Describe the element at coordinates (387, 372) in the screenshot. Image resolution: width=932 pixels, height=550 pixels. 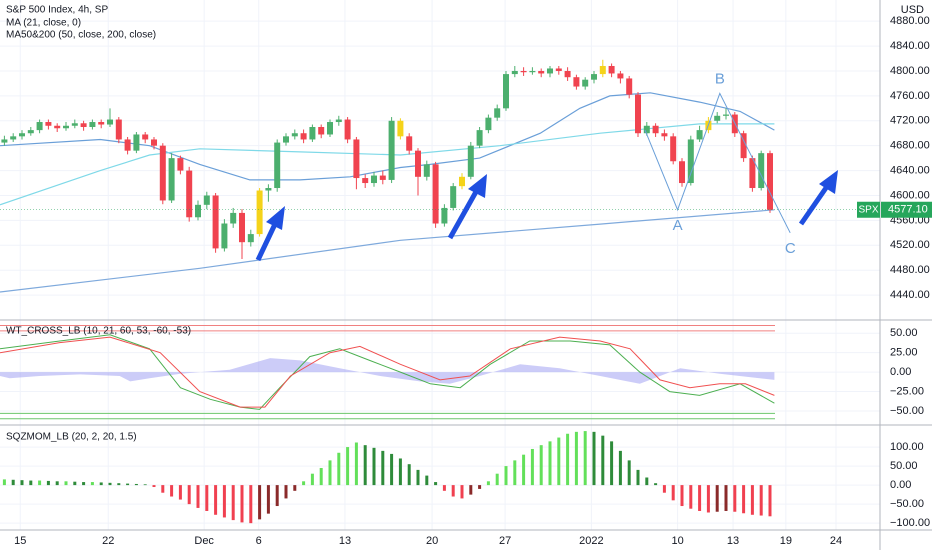
I see `wt-line` at that location.